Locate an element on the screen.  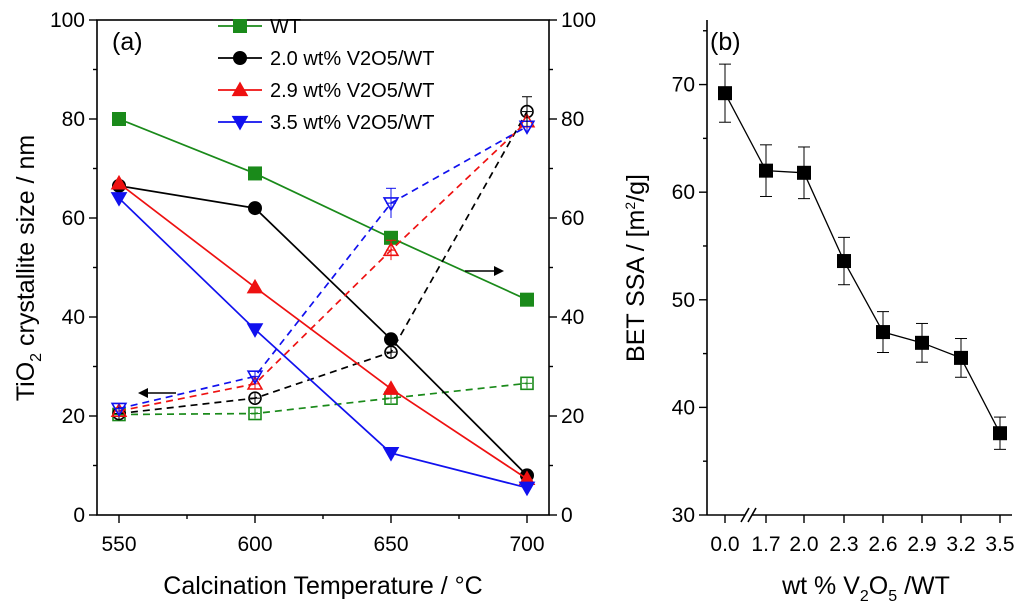
panel-b-x-tick-label: 1.7 is located at coordinates (765, 544).